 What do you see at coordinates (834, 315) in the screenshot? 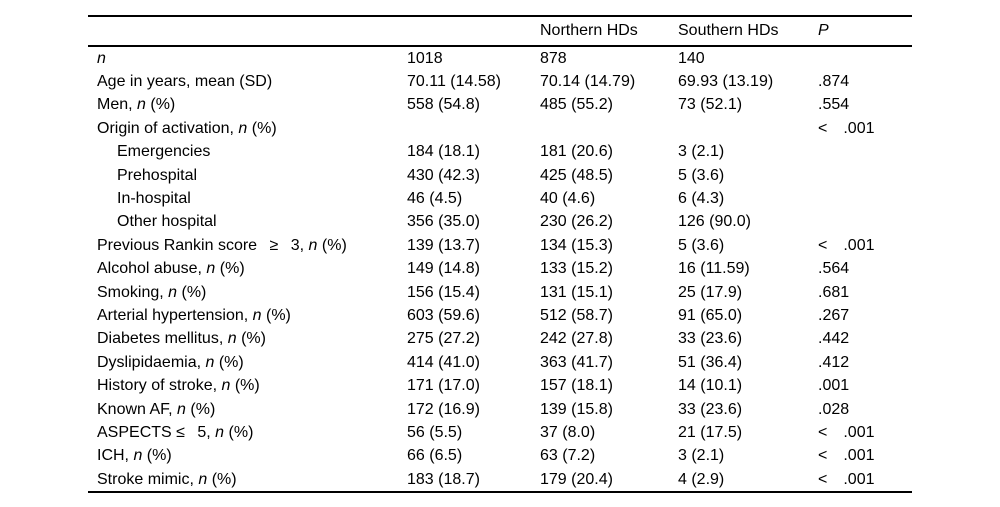
I see `cell-p: .267` at bounding box center [834, 315].